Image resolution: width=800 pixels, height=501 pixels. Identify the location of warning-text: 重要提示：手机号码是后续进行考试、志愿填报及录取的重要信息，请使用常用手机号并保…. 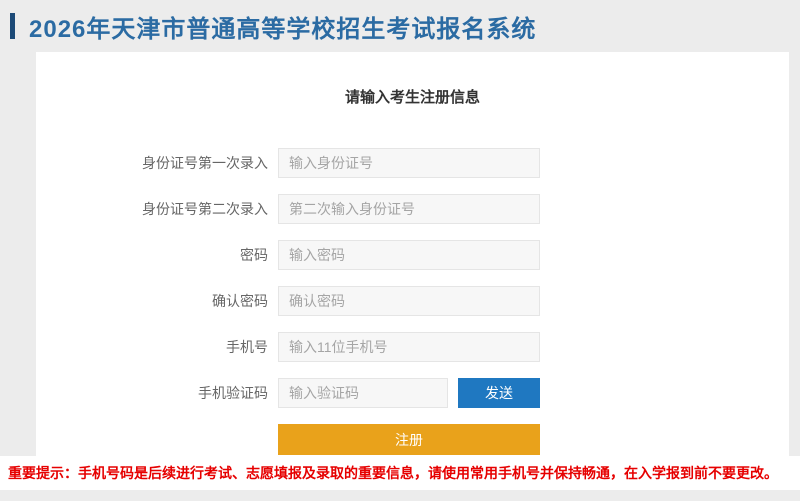
(393, 473).